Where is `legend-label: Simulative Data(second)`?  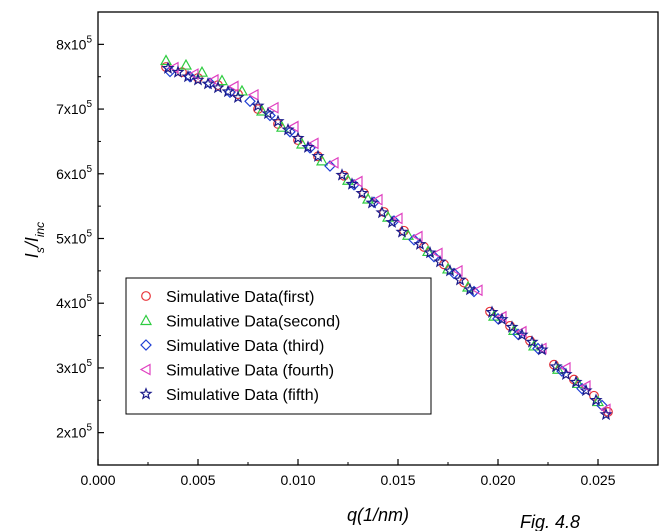 legend-label: Simulative Data(second) is located at coordinates (253, 322).